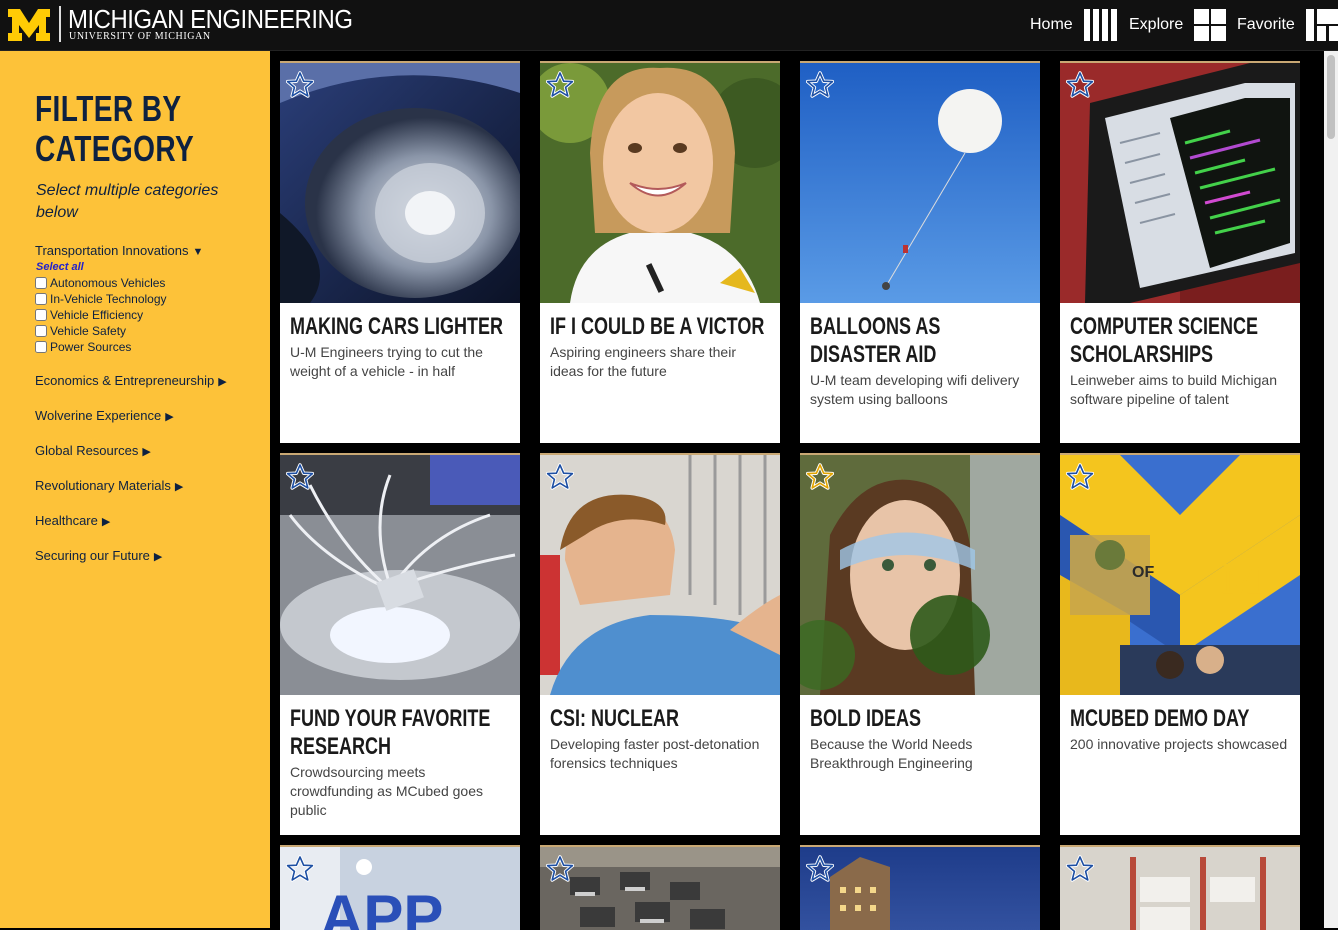  What do you see at coordinates (1160, 718) in the screenshot?
I see `card-title: MCubed Demo Day` at bounding box center [1160, 718].